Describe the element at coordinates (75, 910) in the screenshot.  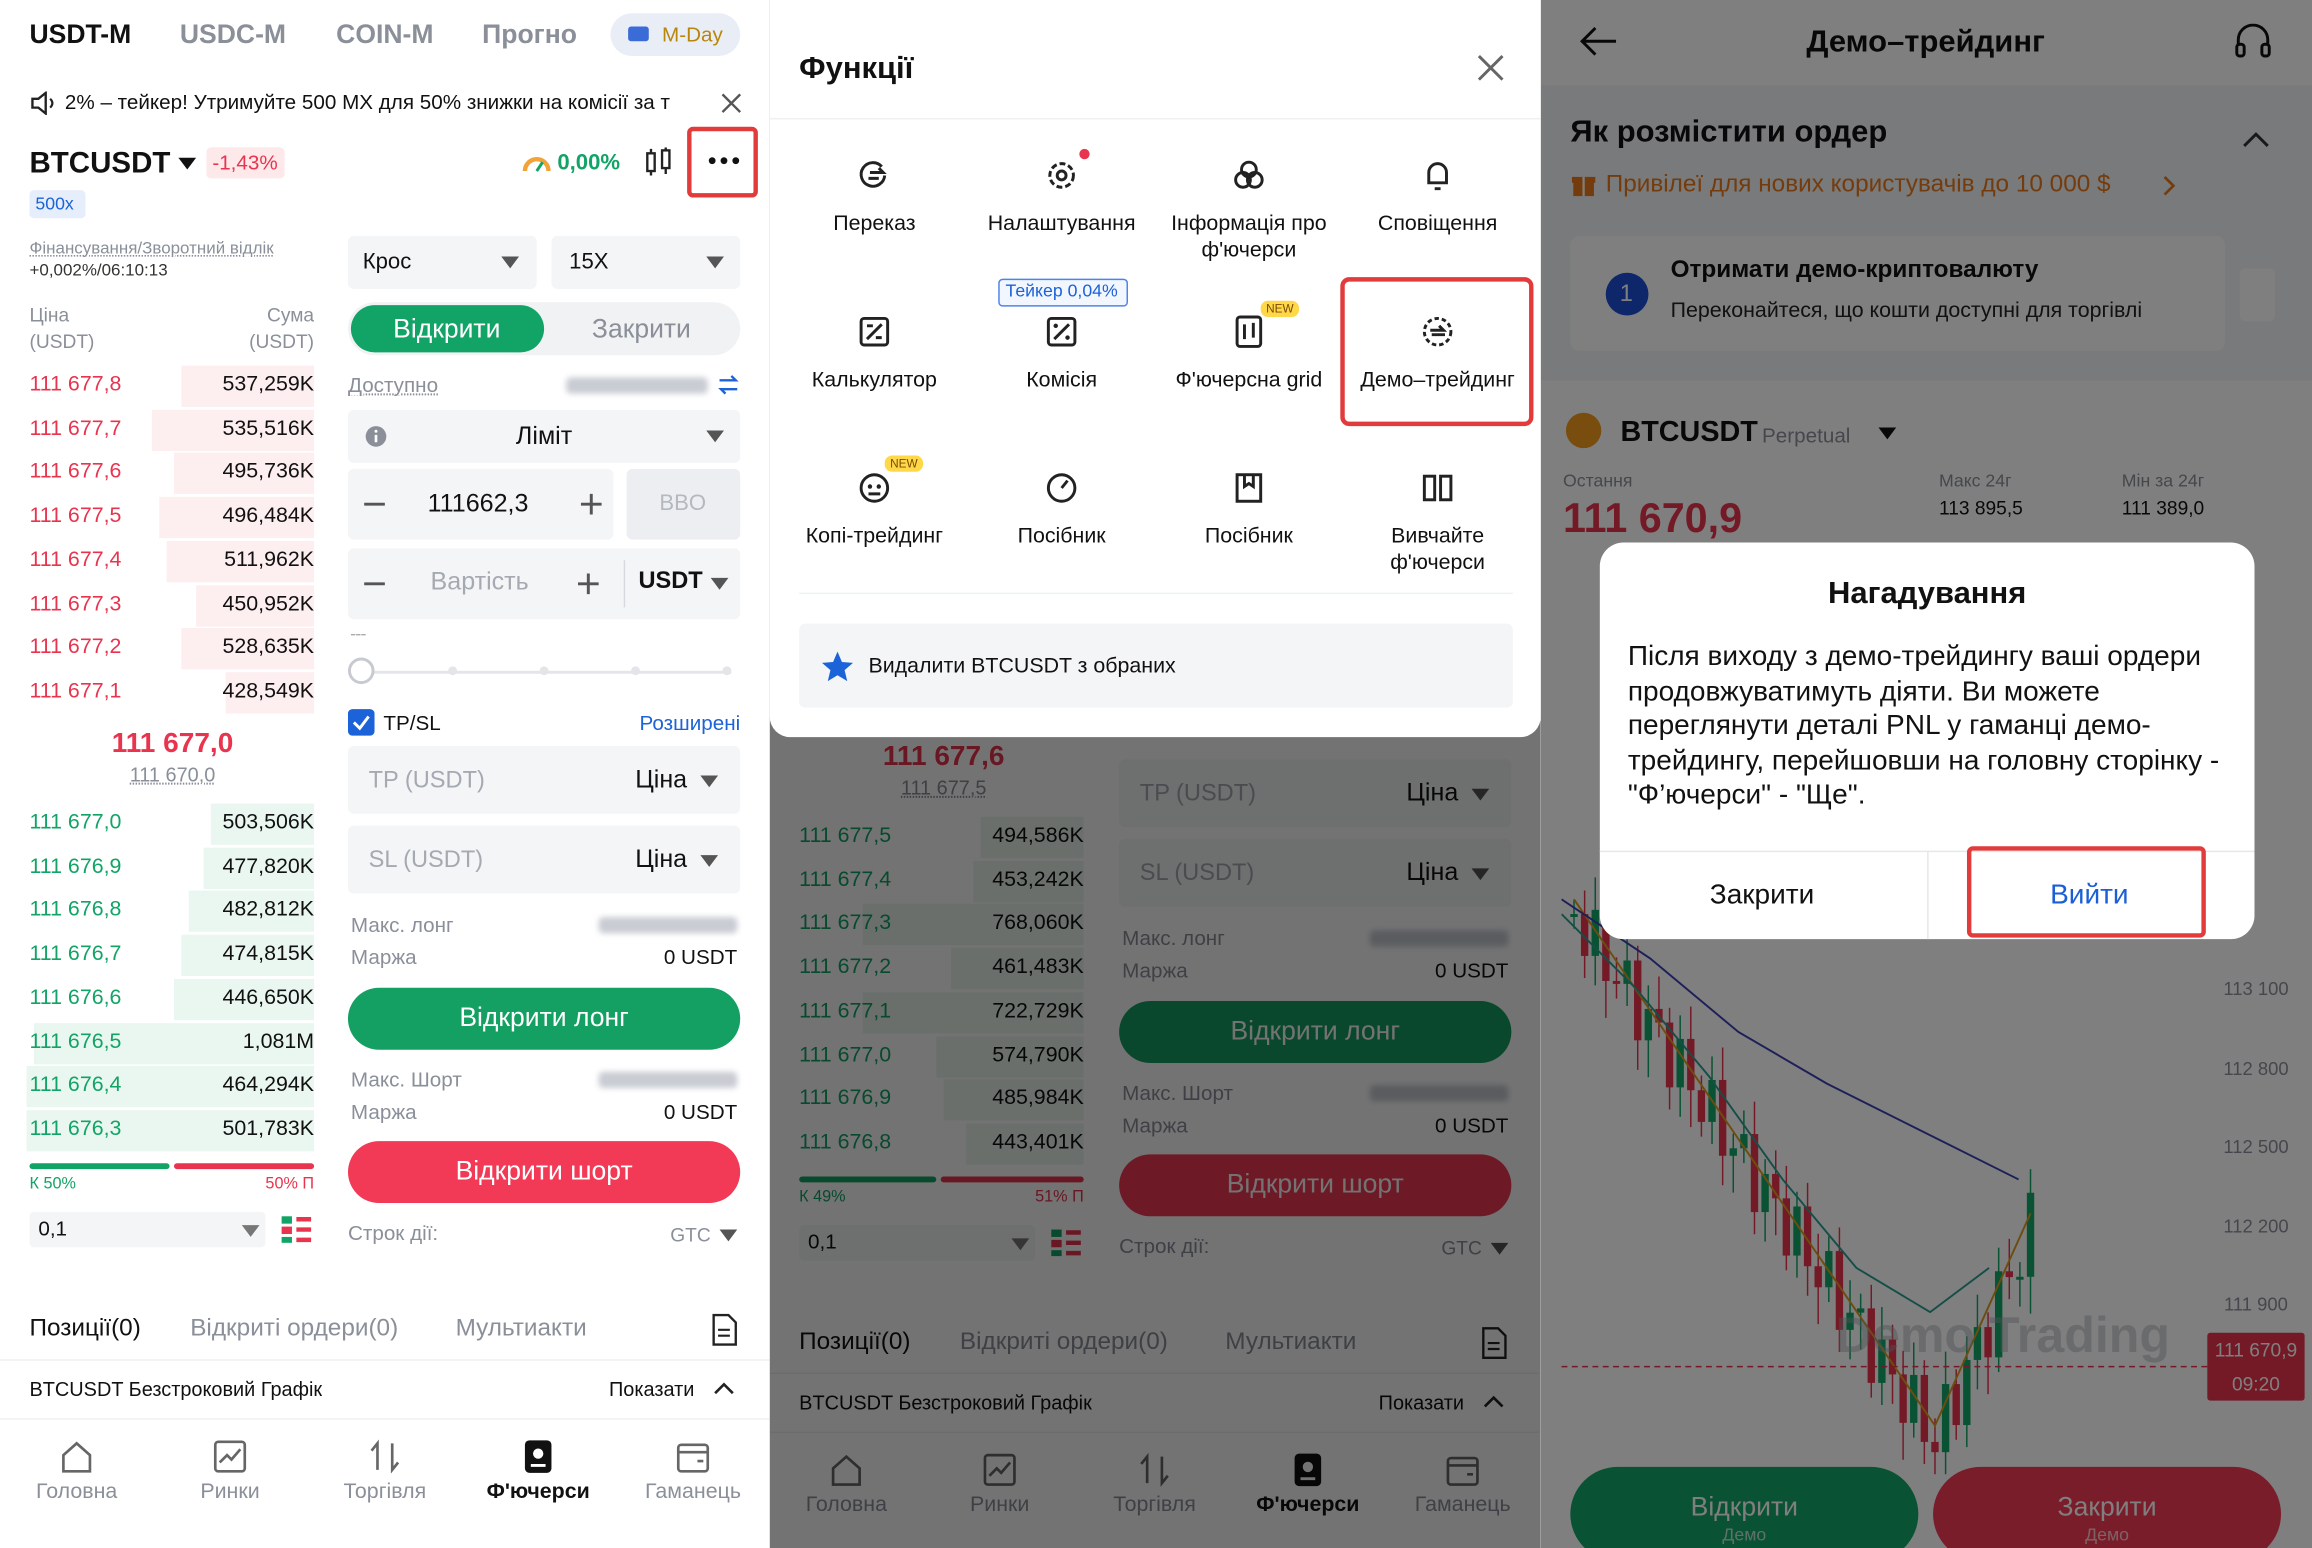
I see `book-price: 111 676,8` at that location.